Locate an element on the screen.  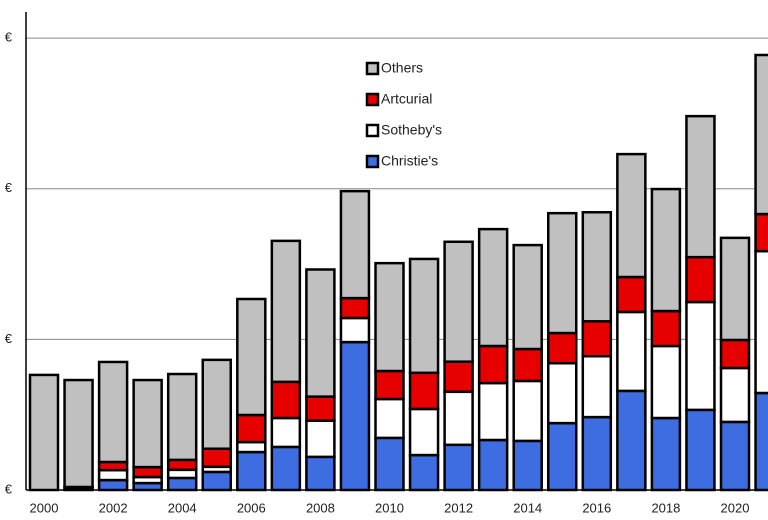
x-tick-label: 2006 is located at coordinates (251, 507).